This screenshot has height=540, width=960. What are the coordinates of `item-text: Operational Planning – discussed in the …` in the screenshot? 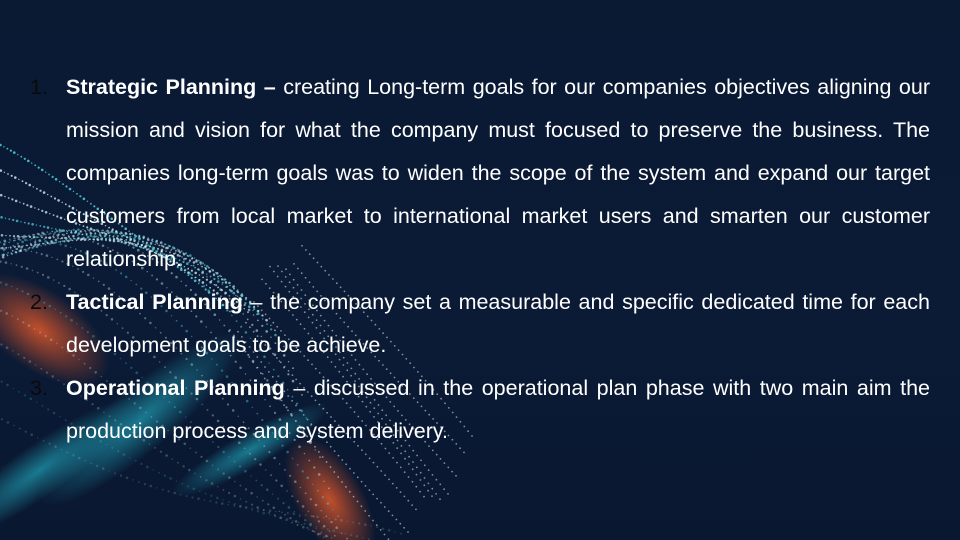 It's located at (498, 410).